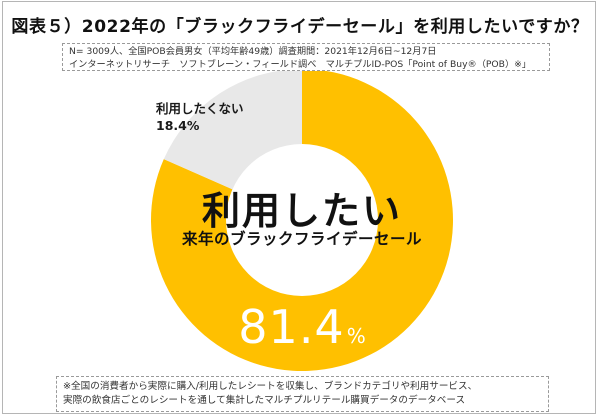  I want to click on label-not-use-value: 18.4%, so click(178, 125).